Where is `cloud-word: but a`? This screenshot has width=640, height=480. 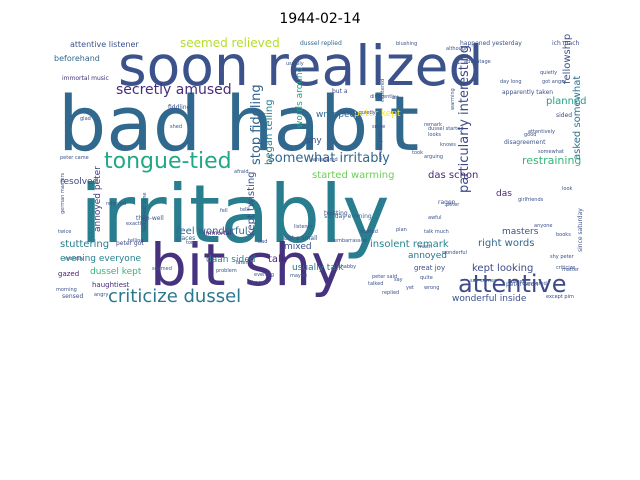 cloud-word: but a is located at coordinates (340, 91).